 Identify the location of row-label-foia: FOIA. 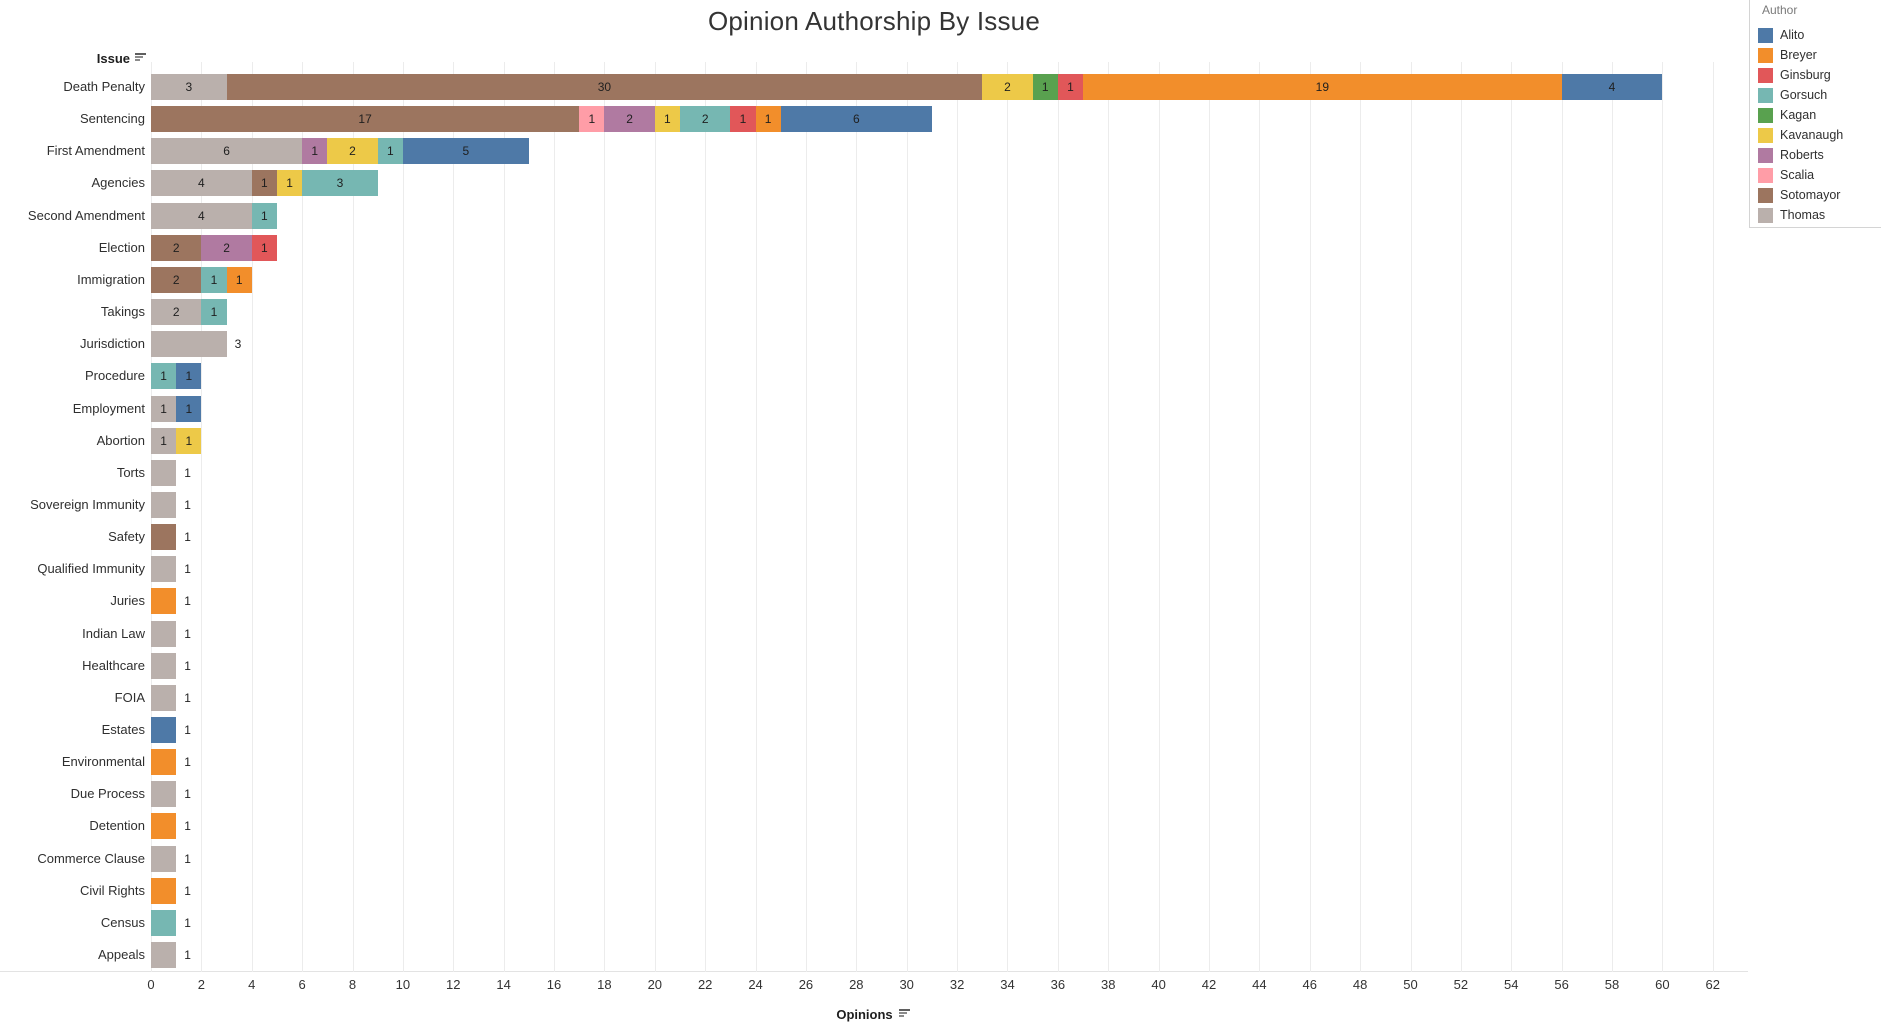
(129, 697).